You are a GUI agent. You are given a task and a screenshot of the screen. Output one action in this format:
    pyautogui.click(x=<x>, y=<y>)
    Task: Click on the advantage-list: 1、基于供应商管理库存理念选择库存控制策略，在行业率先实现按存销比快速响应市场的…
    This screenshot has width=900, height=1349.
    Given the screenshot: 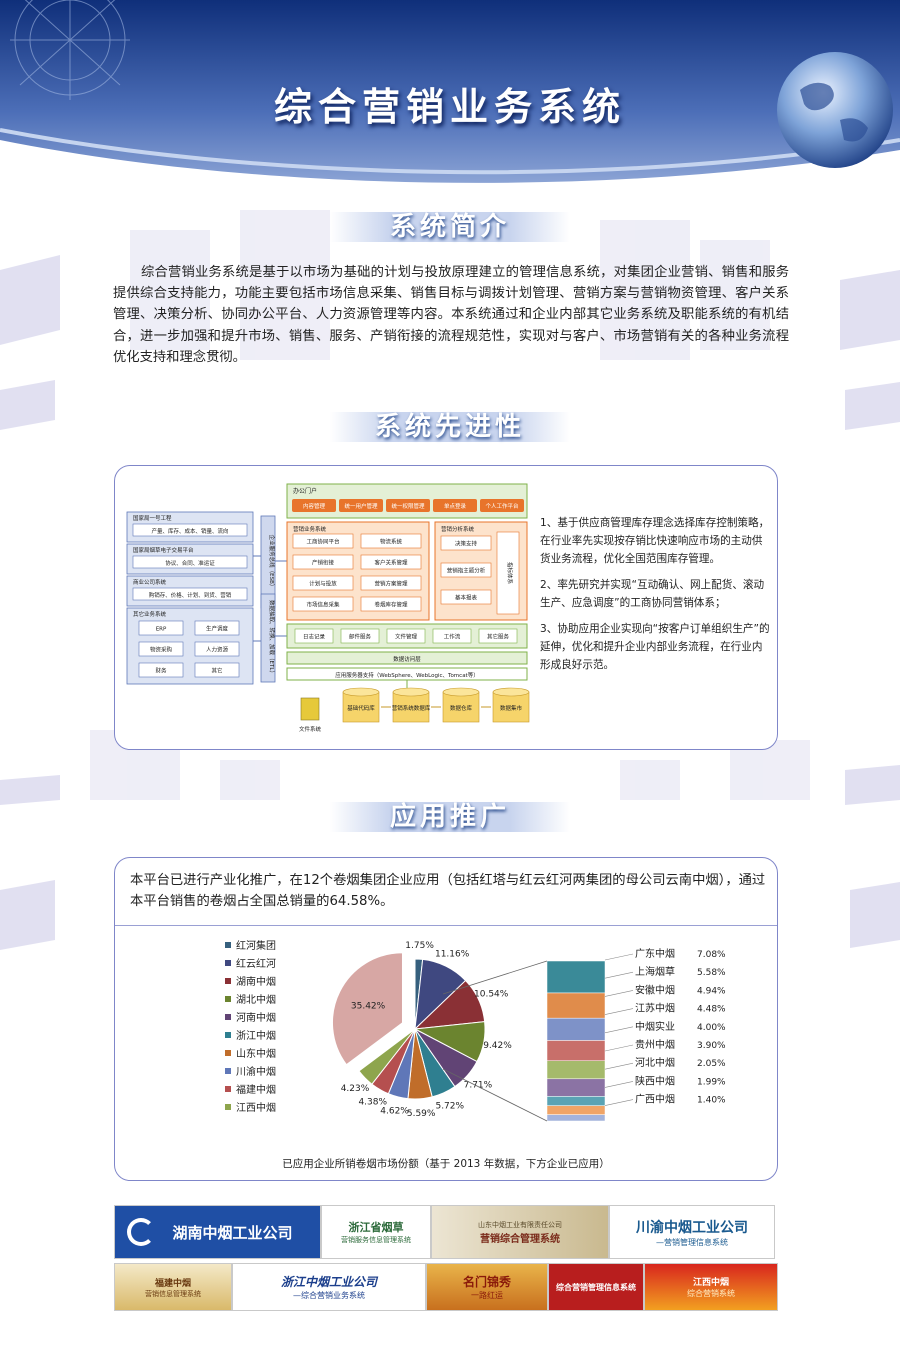 What is the action you would take?
    pyautogui.click(x=655, y=598)
    